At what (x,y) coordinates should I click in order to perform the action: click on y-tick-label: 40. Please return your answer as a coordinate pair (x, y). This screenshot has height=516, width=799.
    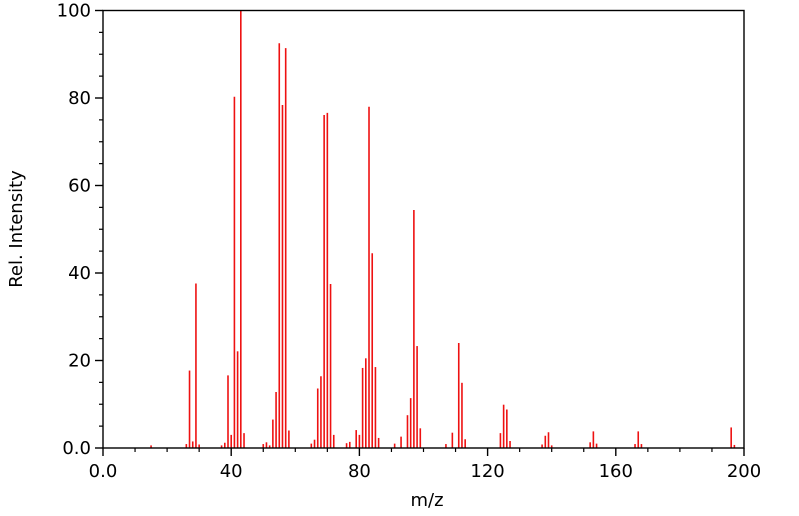
    Looking at the image, I should click on (79, 273).